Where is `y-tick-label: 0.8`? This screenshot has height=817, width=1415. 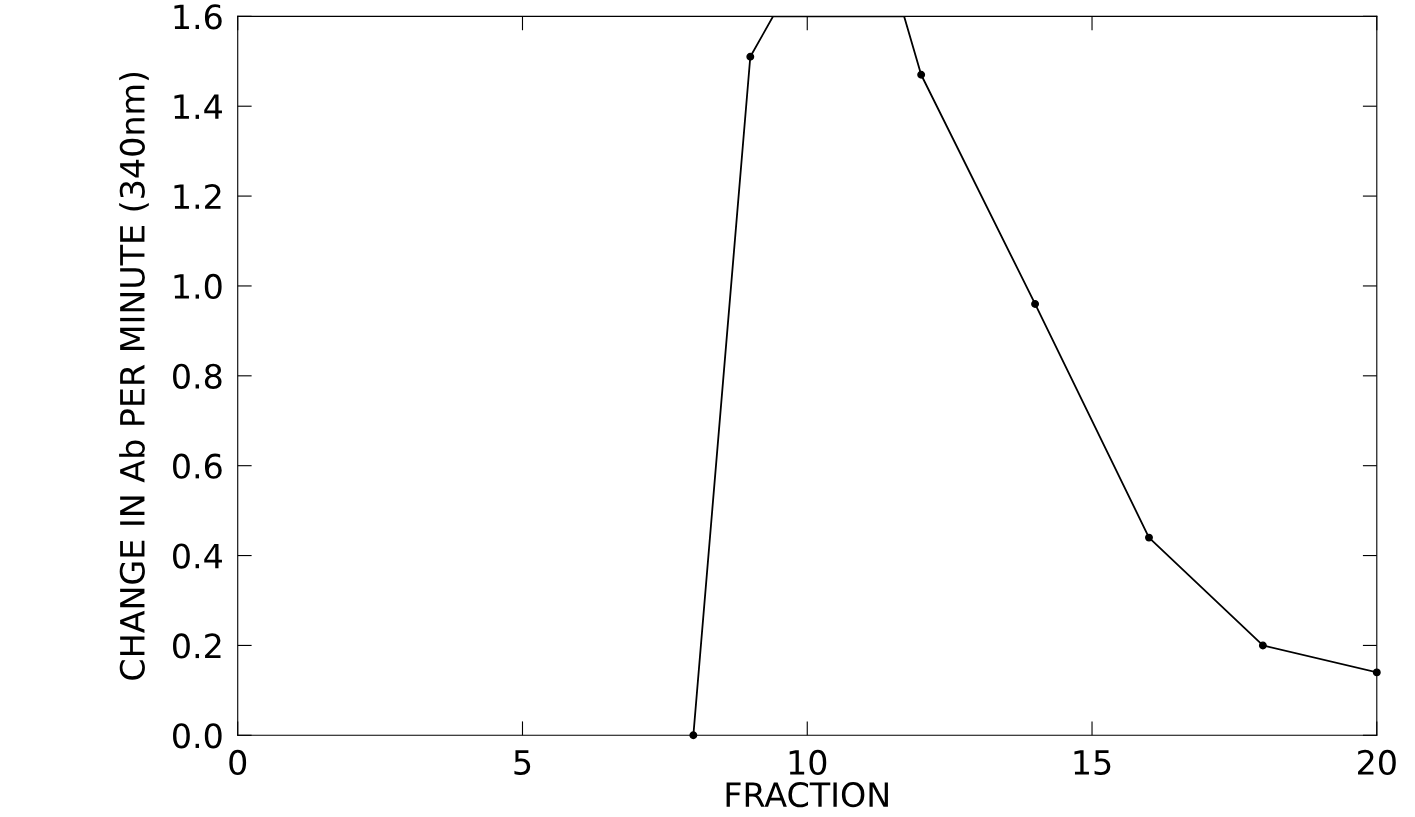 y-tick-label: 0.8 is located at coordinates (197, 376).